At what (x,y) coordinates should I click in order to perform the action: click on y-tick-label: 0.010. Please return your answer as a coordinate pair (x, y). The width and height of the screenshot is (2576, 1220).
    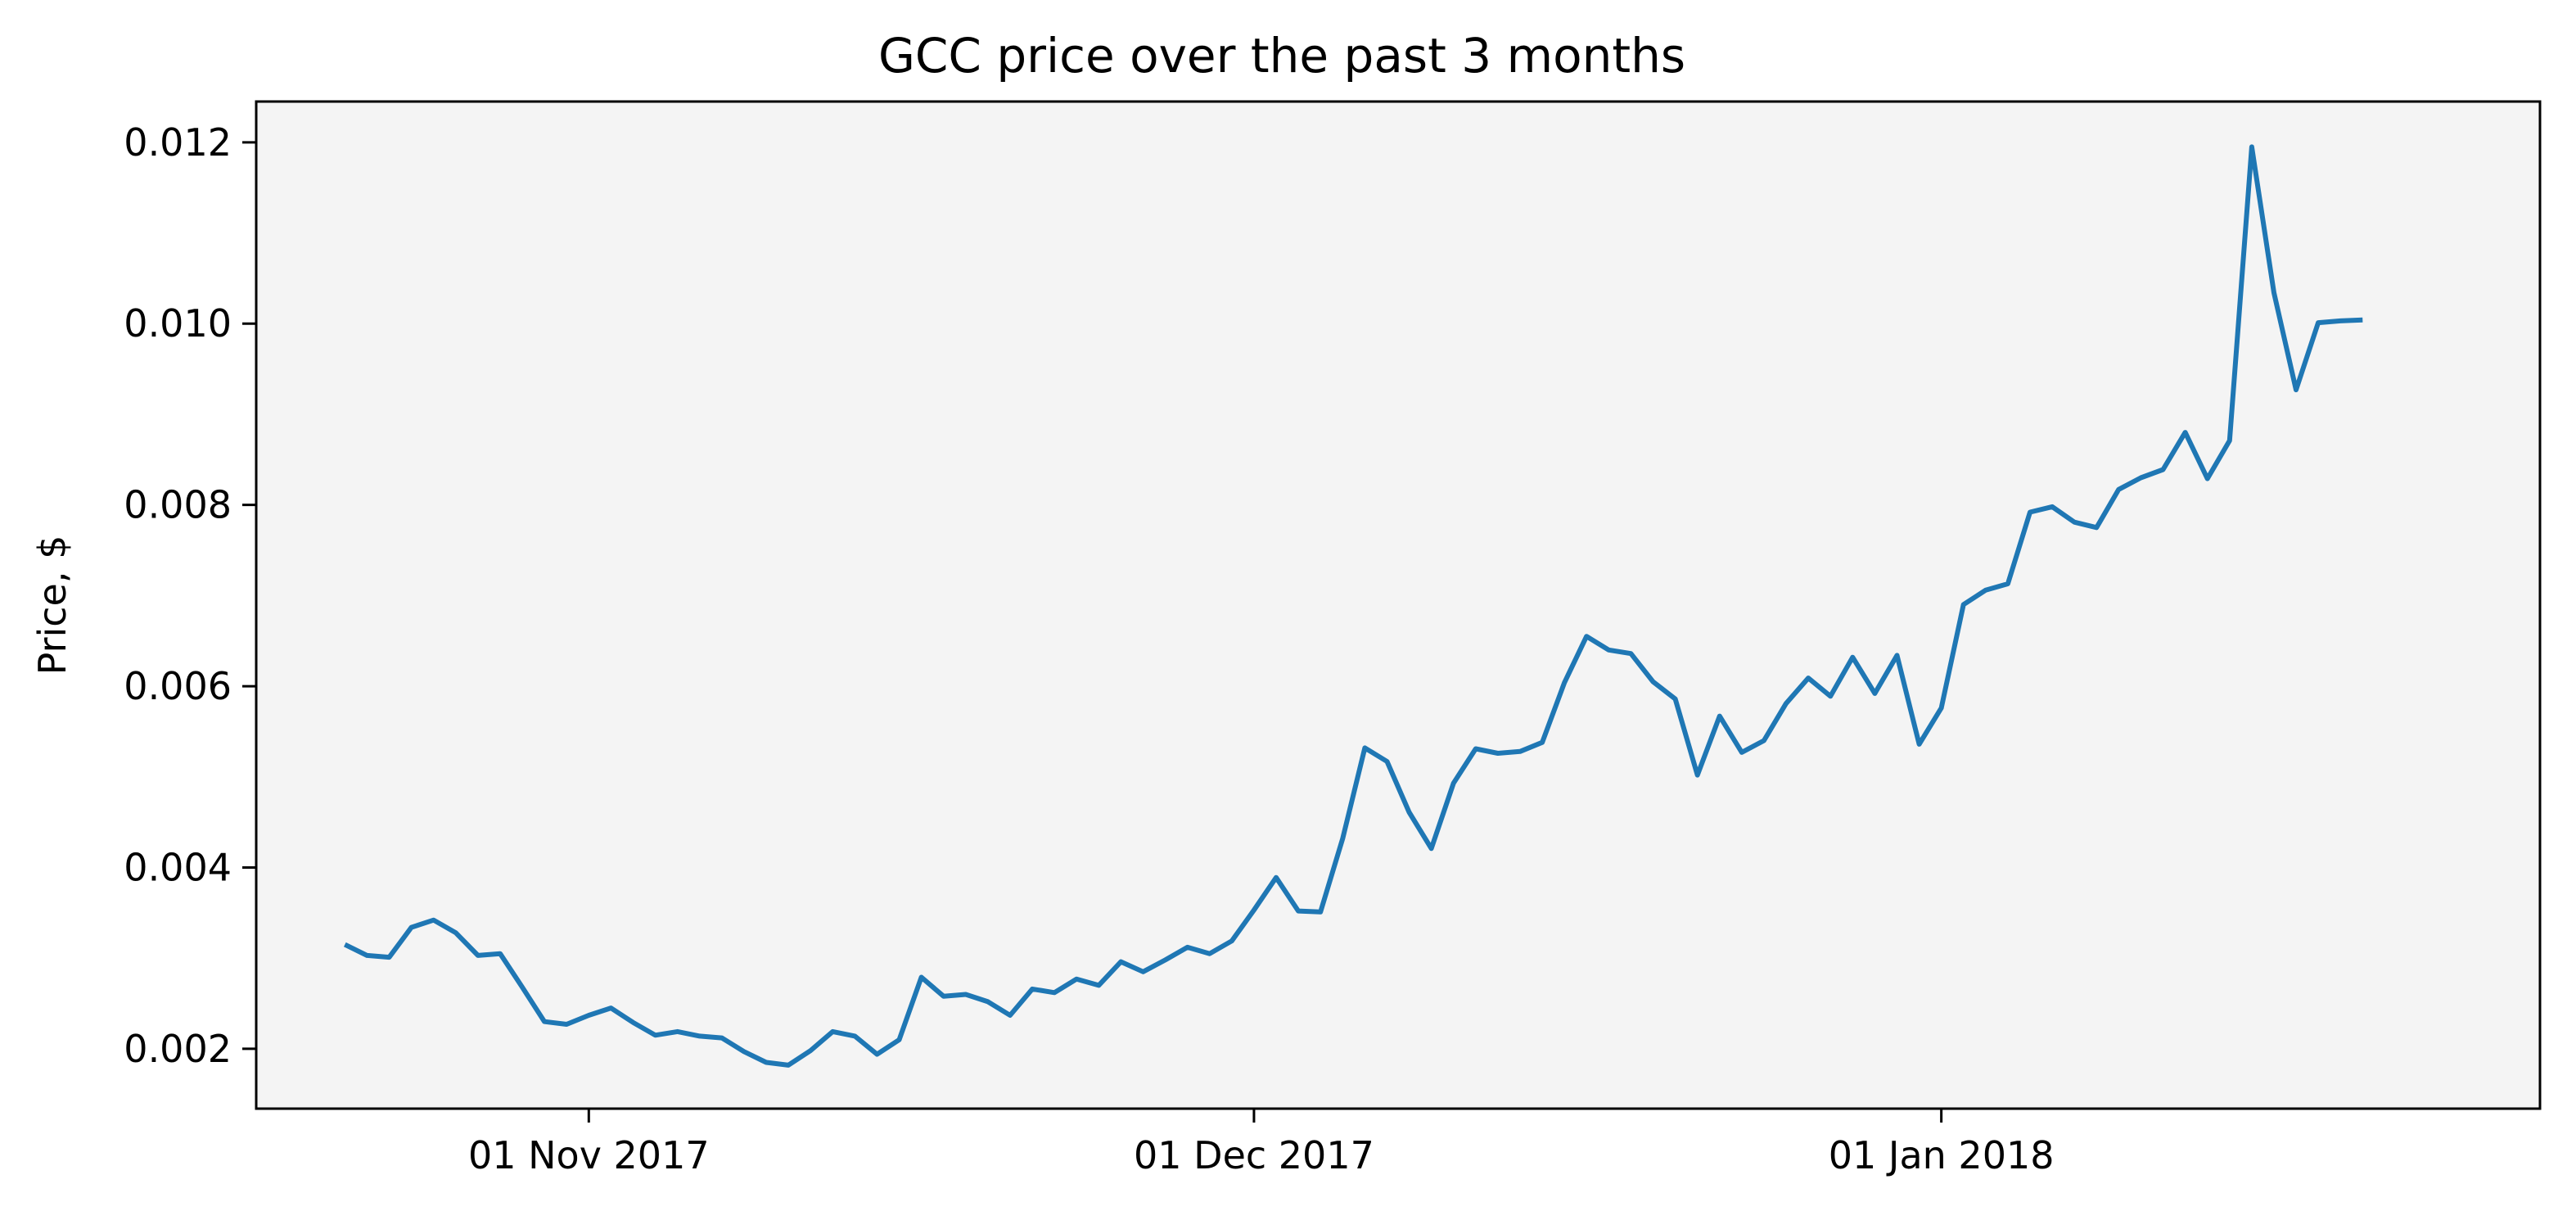
    Looking at the image, I should click on (178, 323).